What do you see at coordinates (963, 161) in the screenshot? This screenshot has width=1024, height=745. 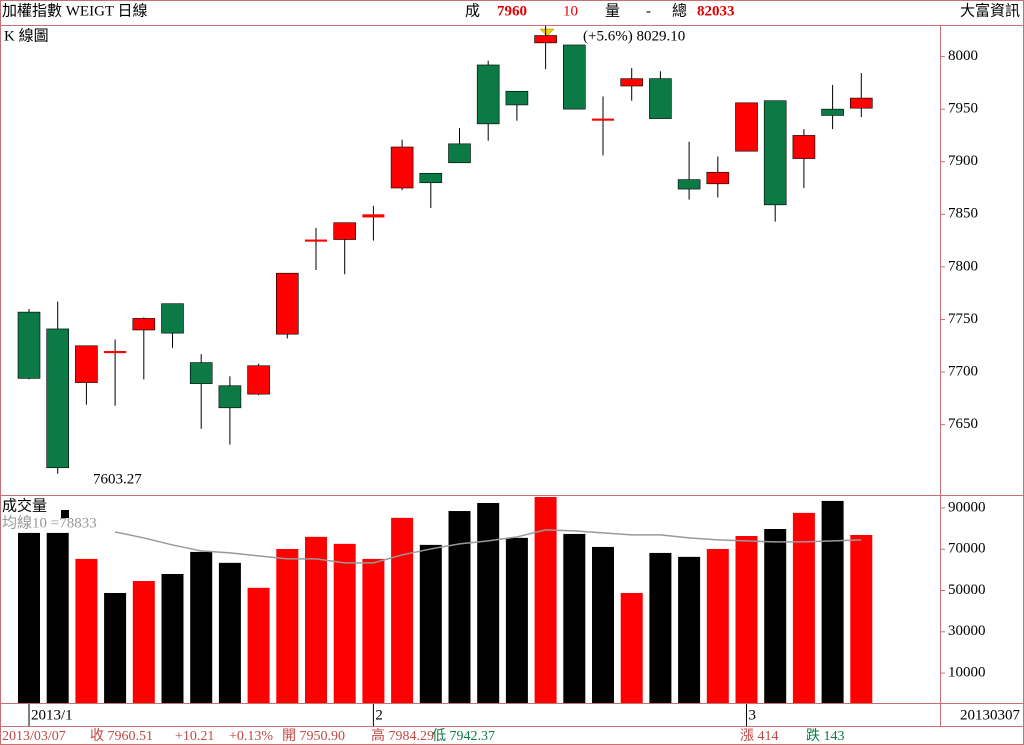 I see `y-tick-label: 7900` at bounding box center [963, 161].